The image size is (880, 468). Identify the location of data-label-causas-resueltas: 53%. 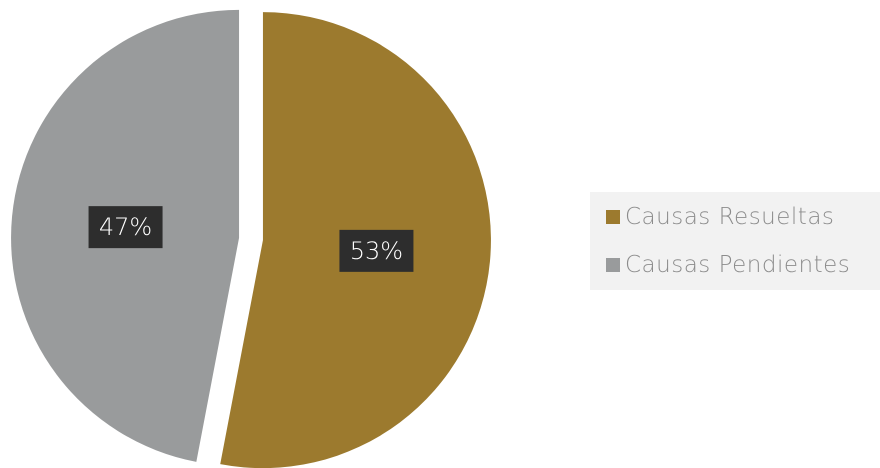
(376, 250).